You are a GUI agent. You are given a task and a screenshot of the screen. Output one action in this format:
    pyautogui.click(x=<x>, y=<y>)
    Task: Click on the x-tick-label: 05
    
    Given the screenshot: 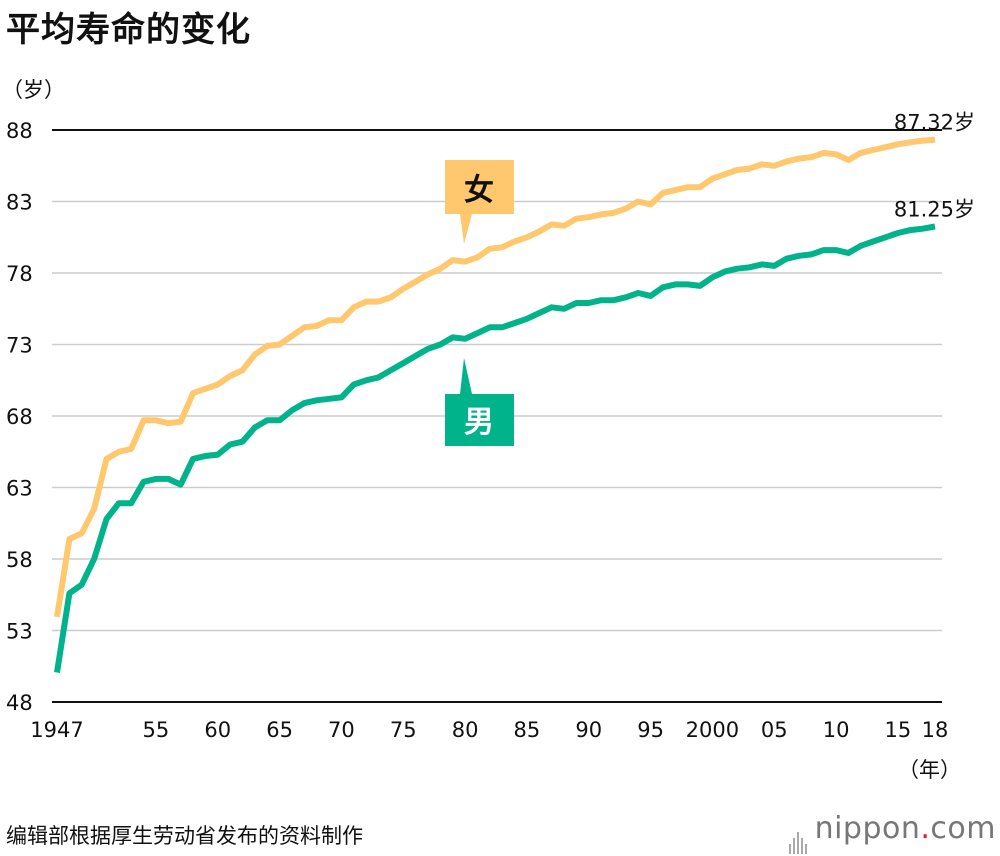 What is the action you would take?
    pyautogui.click(x=774, y=730)
    